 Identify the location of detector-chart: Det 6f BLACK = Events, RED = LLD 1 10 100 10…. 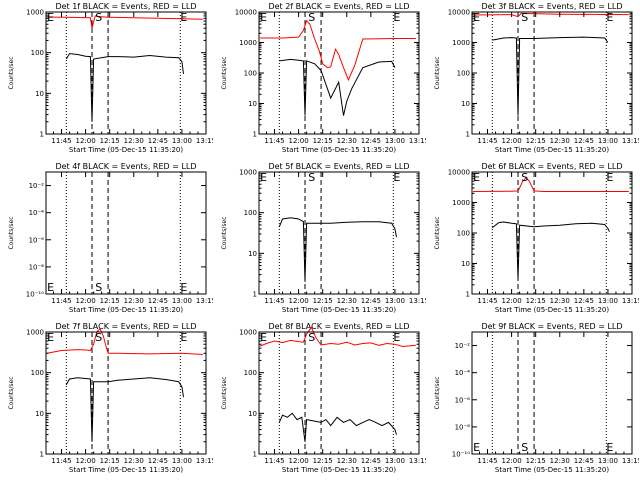
(536, 238).